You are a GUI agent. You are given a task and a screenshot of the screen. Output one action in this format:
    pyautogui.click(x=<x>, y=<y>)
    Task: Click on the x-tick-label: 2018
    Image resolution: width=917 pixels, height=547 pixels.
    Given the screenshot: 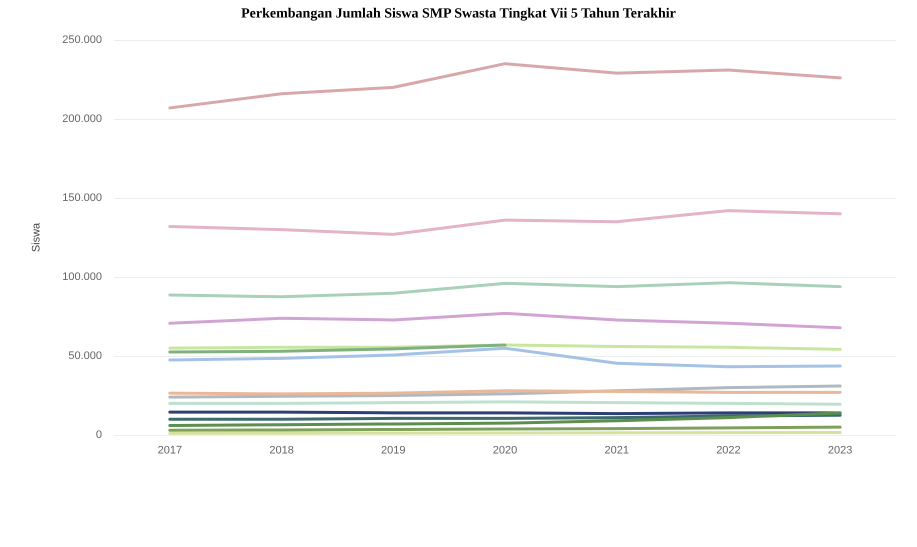 What is the action you would take?
    pyautogui.click(x=281, y=450)
    